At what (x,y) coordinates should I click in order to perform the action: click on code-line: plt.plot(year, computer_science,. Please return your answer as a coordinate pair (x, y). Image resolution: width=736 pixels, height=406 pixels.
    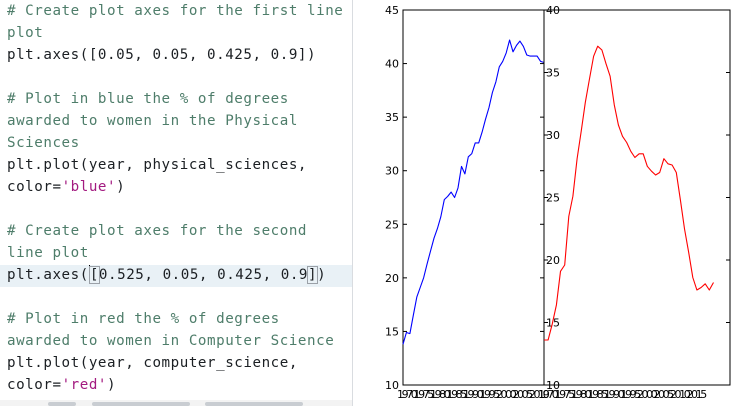
    Looking at the image, I should click on (152, 363).